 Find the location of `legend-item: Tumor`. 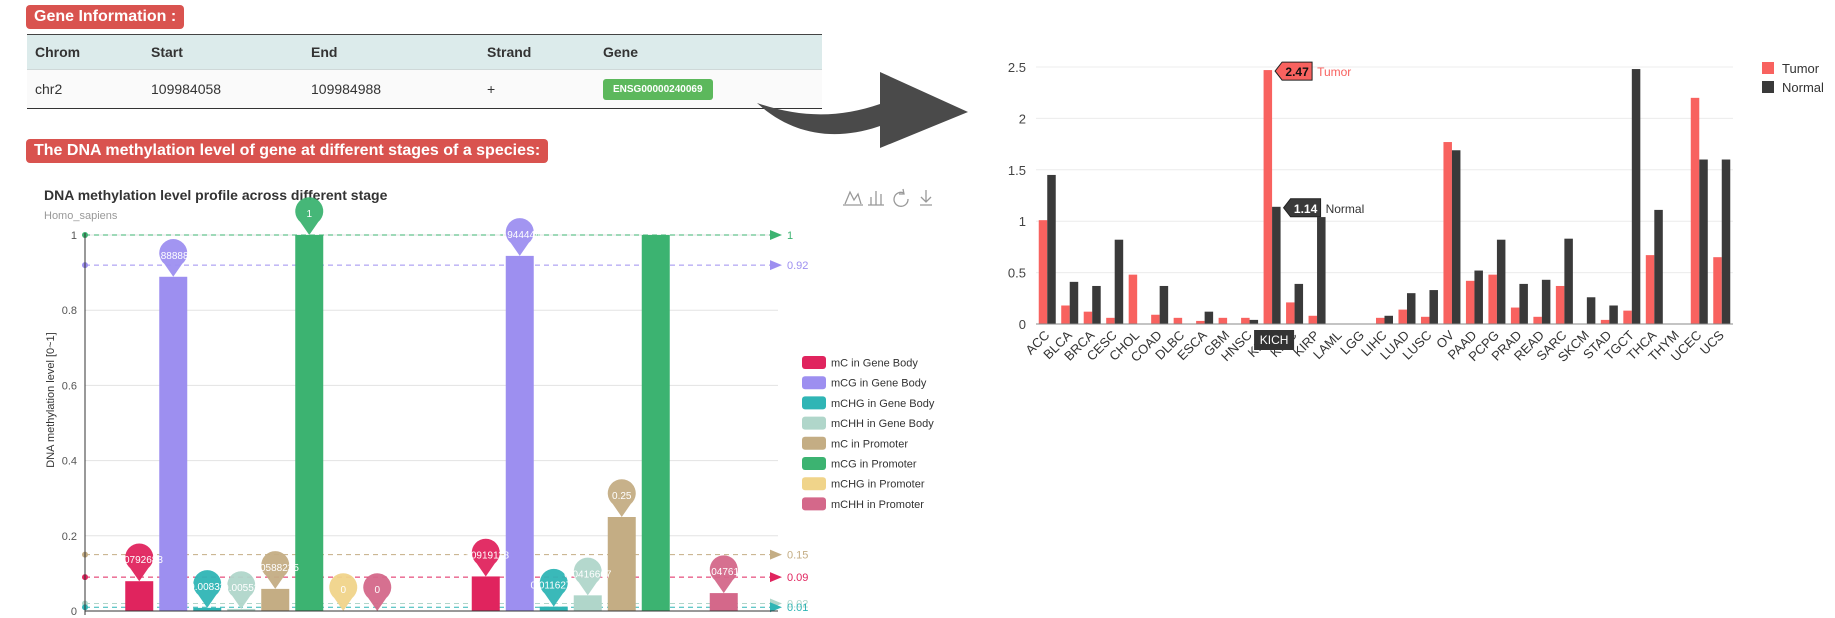

legend-item: Tumor is located at coordinates (1801, 68).